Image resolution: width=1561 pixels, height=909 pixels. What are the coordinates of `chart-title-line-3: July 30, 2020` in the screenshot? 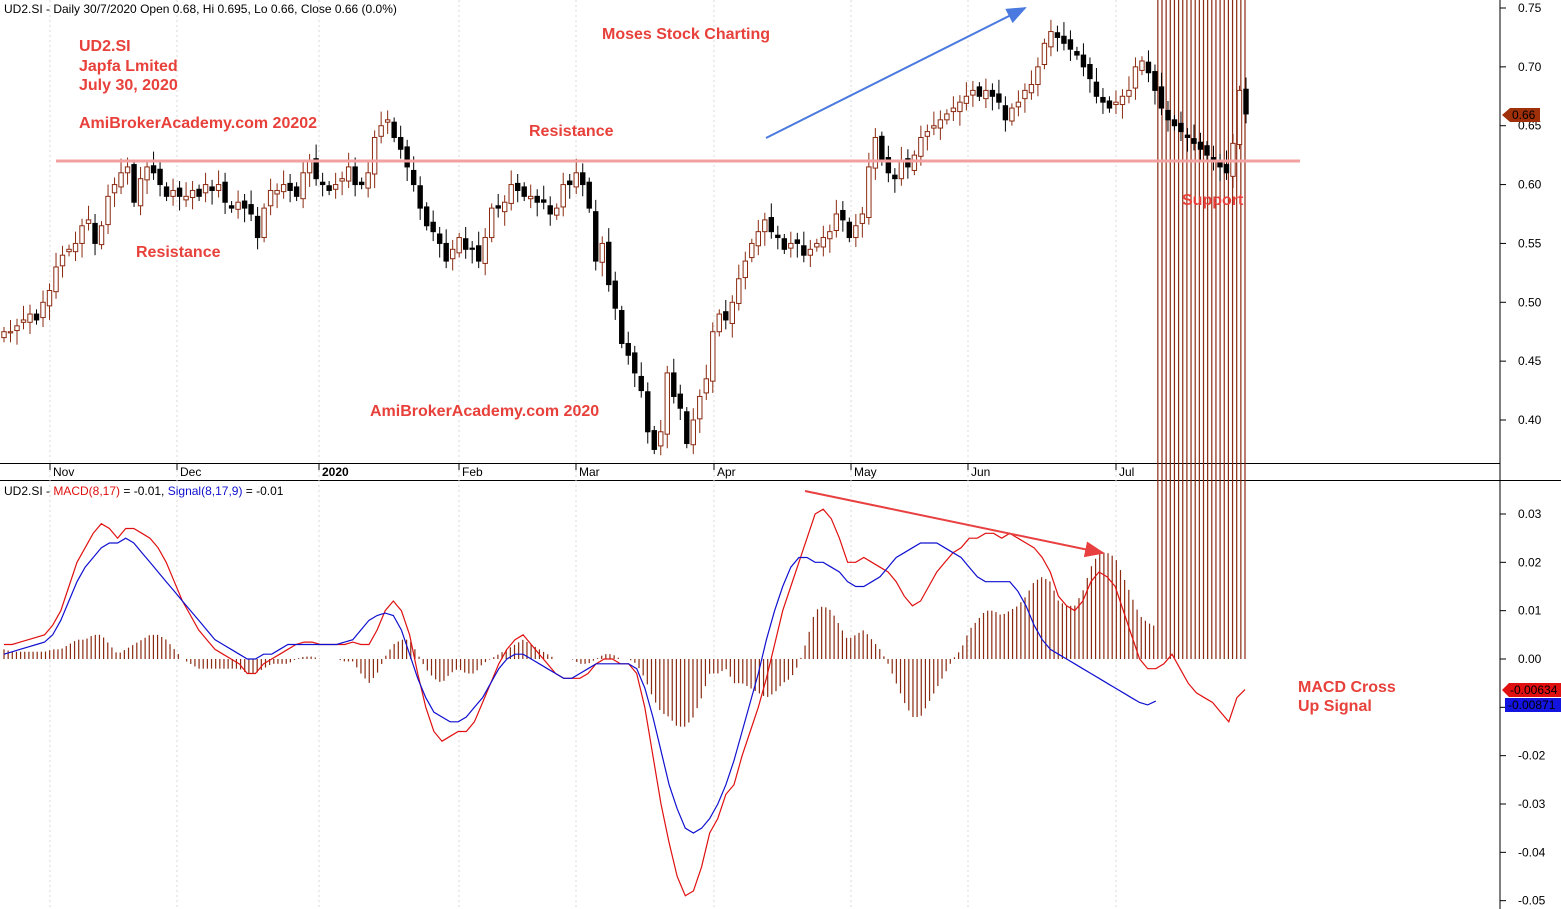 It's located at (128, 85).